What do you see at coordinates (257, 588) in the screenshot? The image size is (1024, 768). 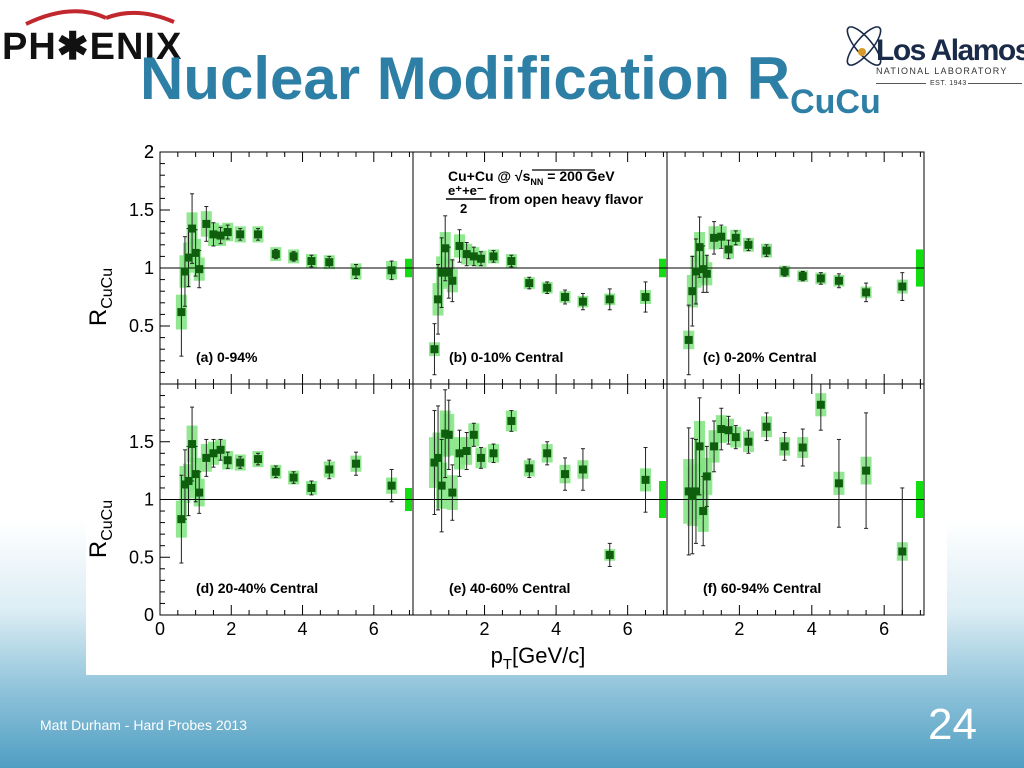 I see `panel-label: (d) 20-40% Central` at bounding box center [257, 588].